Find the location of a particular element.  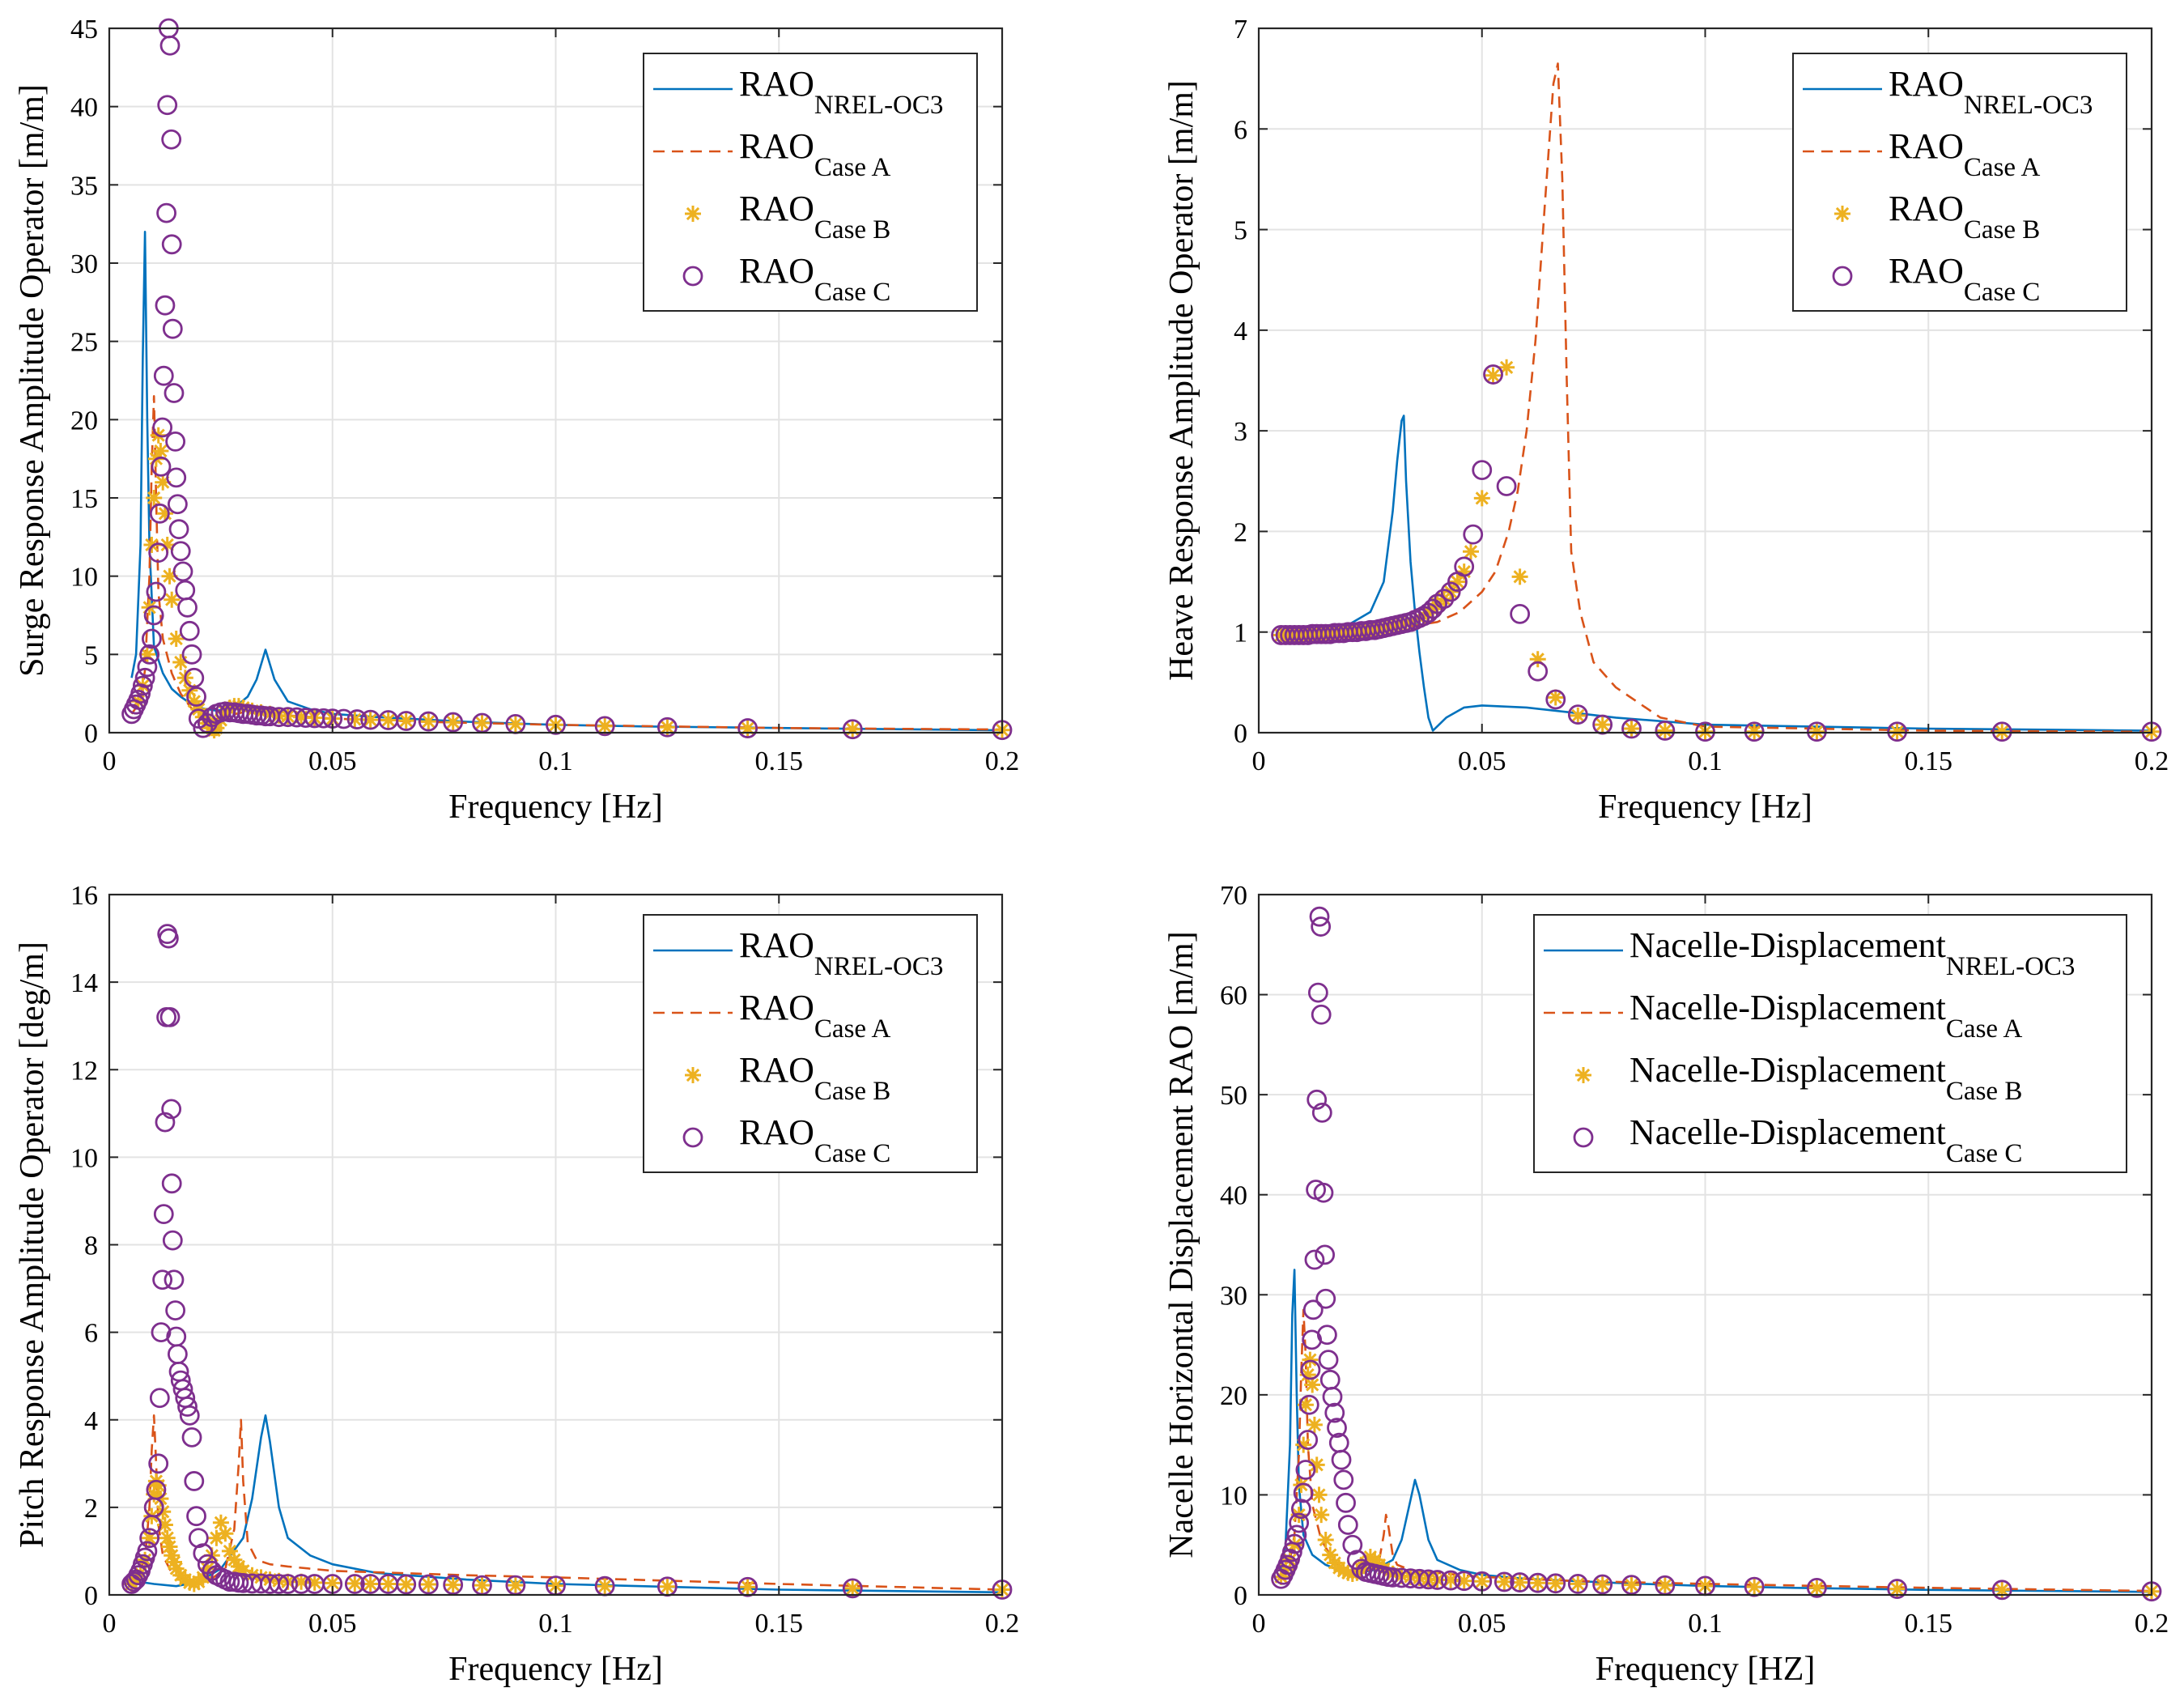

x-tick-label: 0.05 is located at coordinates (333, 761).